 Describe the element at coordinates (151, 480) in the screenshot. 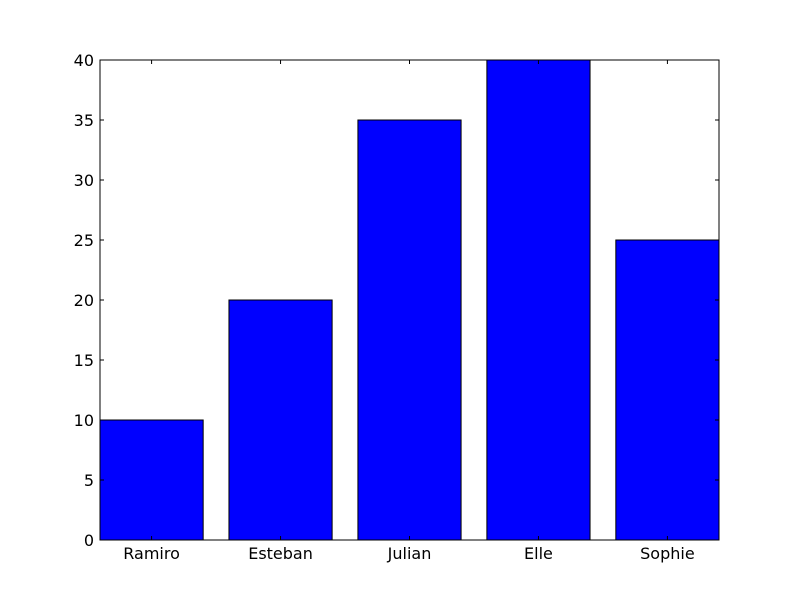

I see `bar-ramiro` at that location.